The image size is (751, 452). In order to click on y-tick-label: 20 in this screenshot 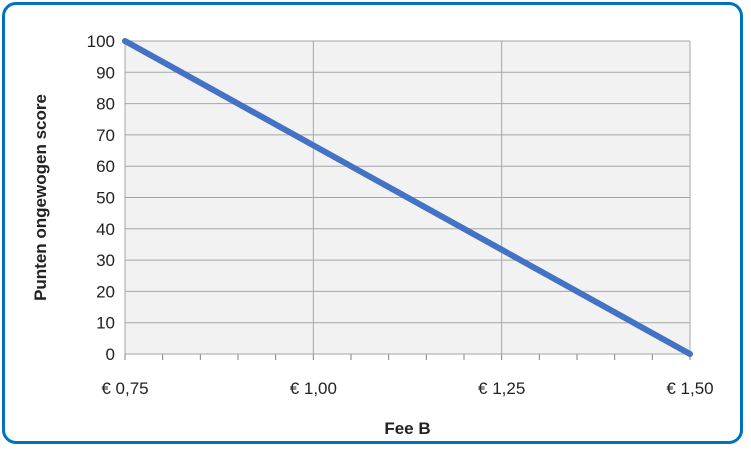, I will do `click(105, 291)`.